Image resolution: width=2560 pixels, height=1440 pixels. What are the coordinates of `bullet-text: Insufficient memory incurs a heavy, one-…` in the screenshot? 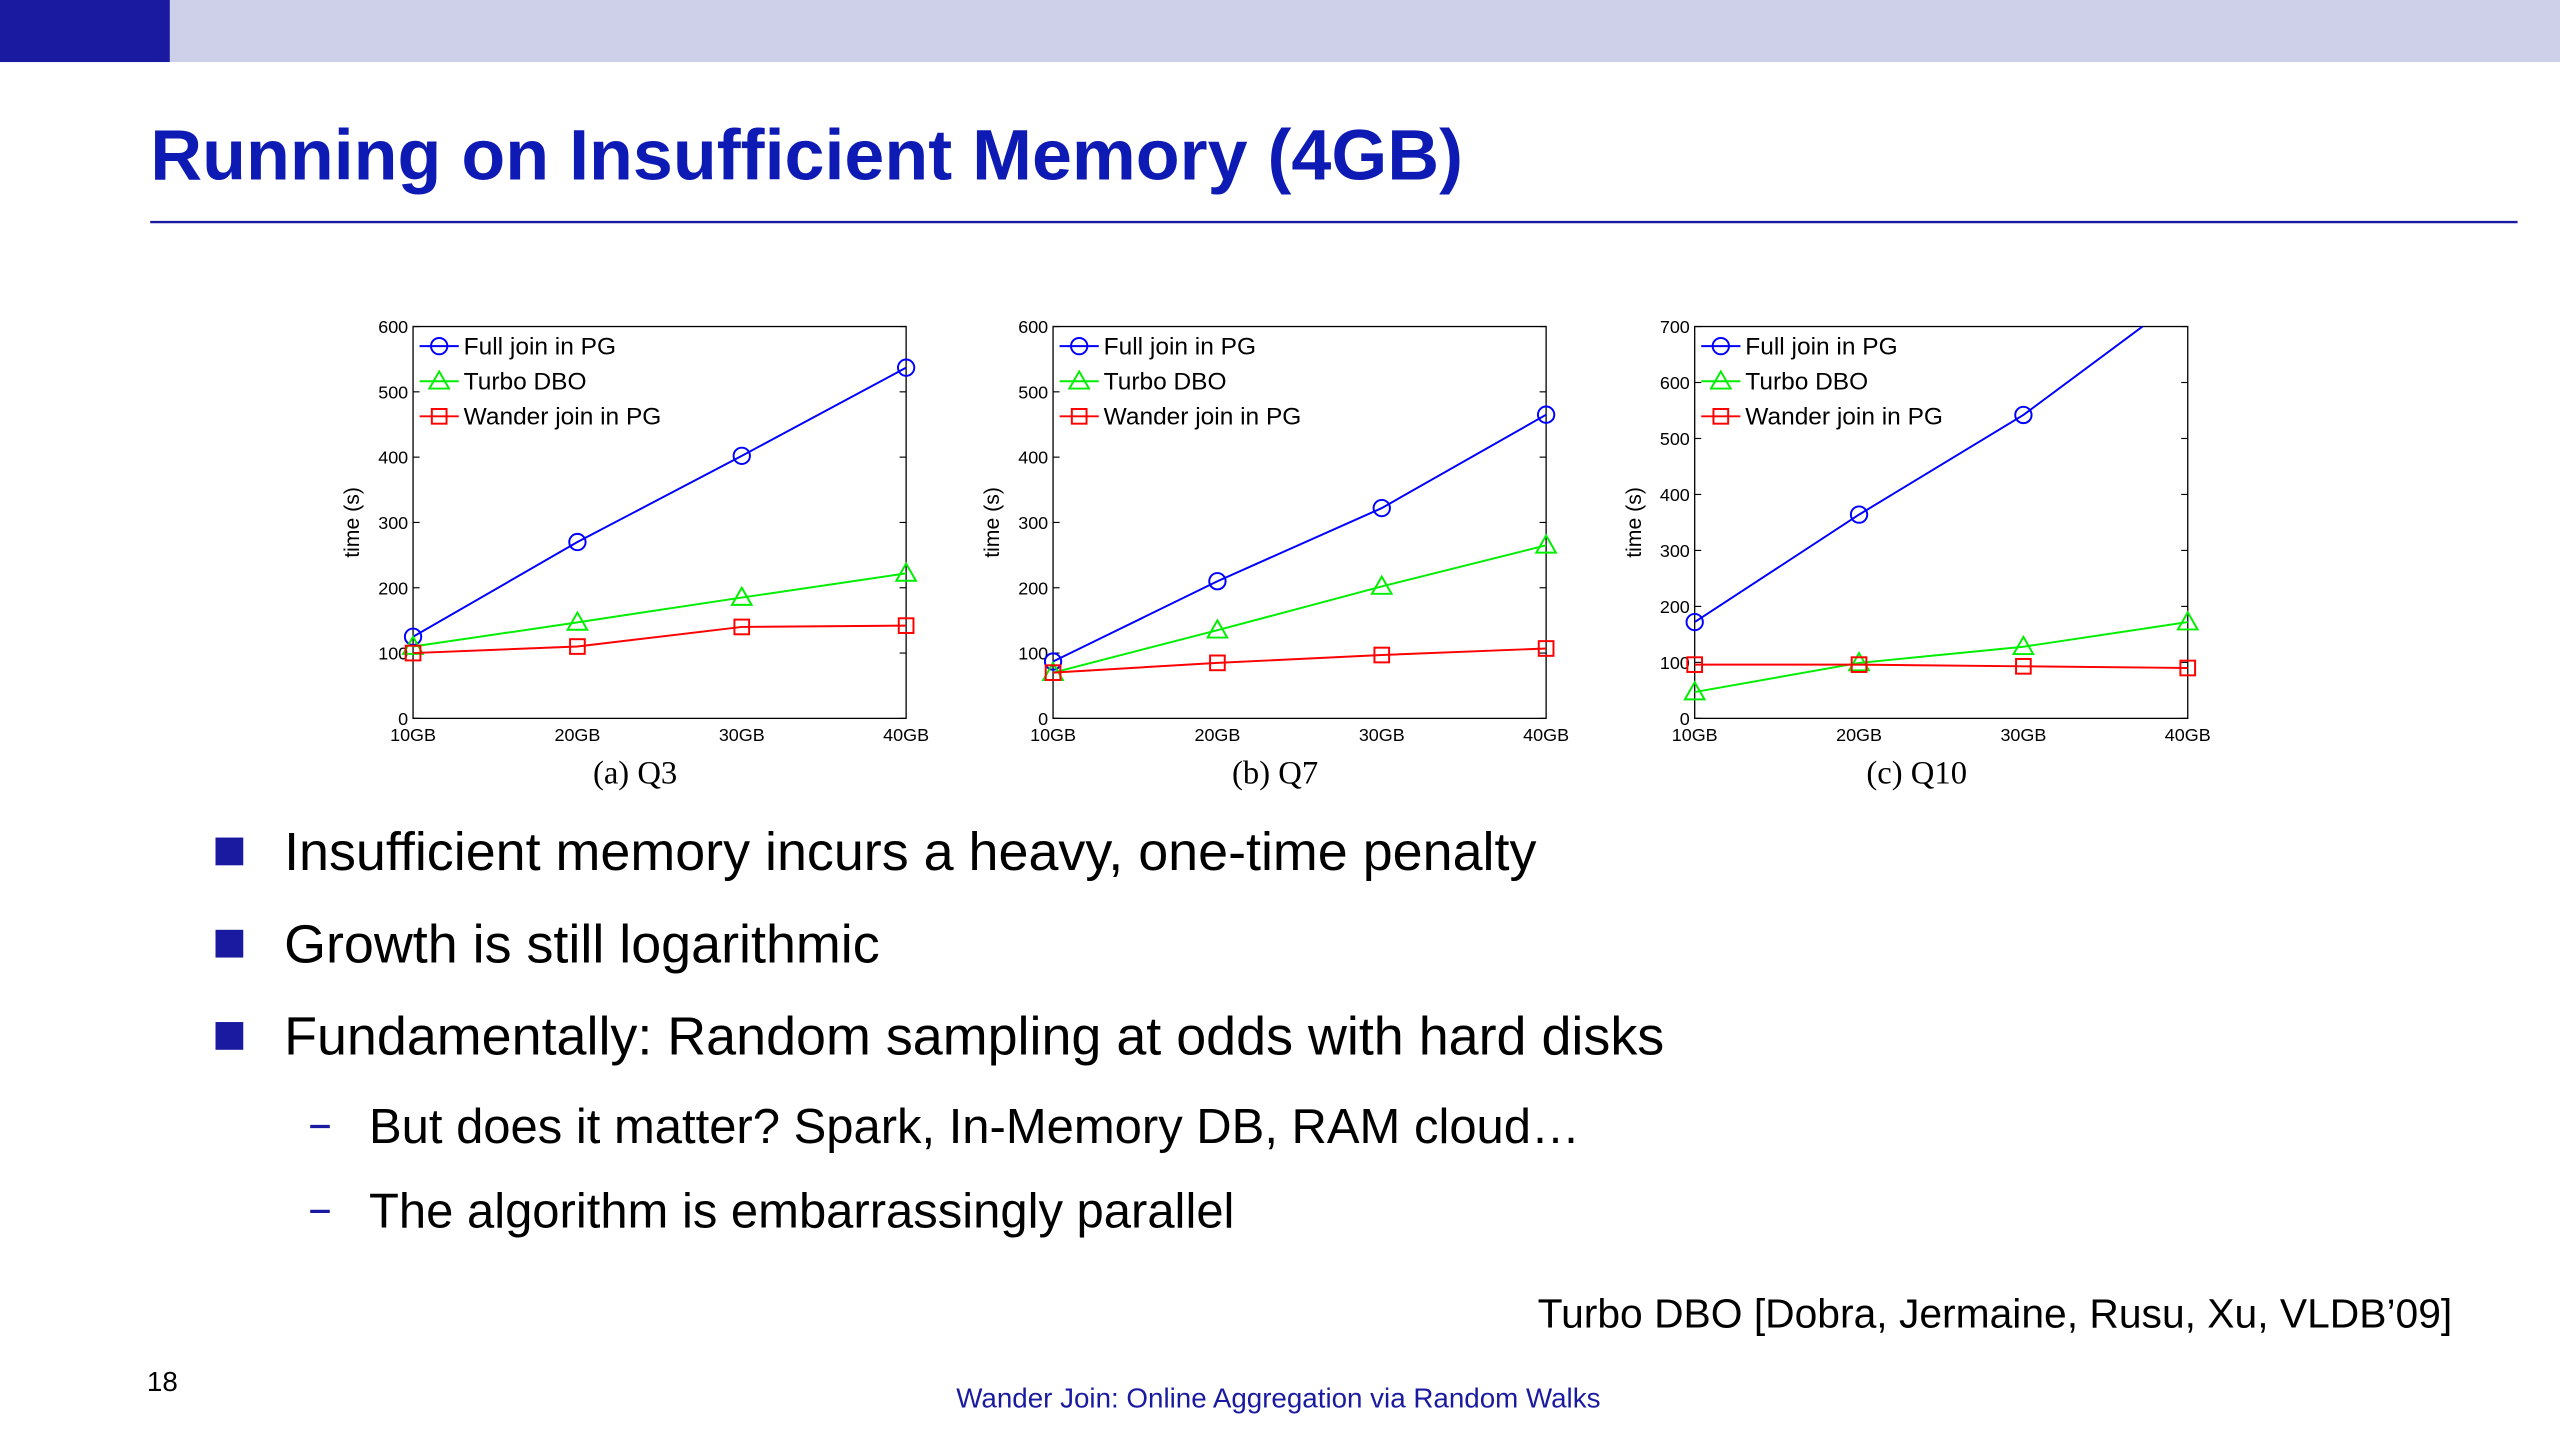 It's located at (910, 852).